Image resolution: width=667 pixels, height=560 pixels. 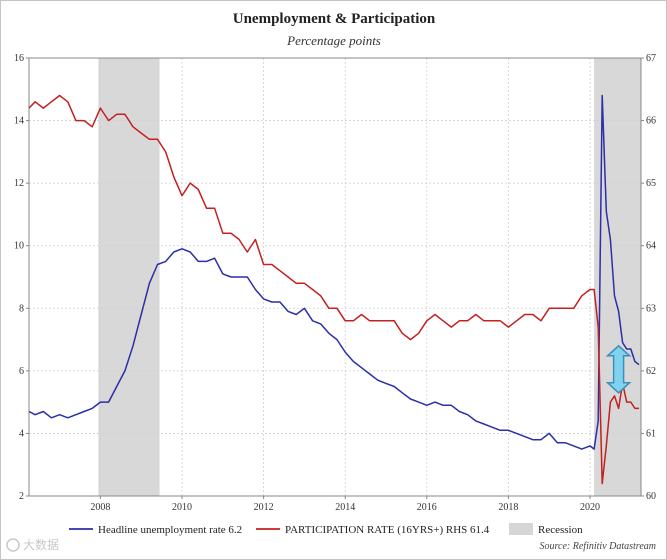 What do you see at coordinates (651, 246) in the screenshot?
I see `right-tick-label: 64` at bounding box center [651, 246].